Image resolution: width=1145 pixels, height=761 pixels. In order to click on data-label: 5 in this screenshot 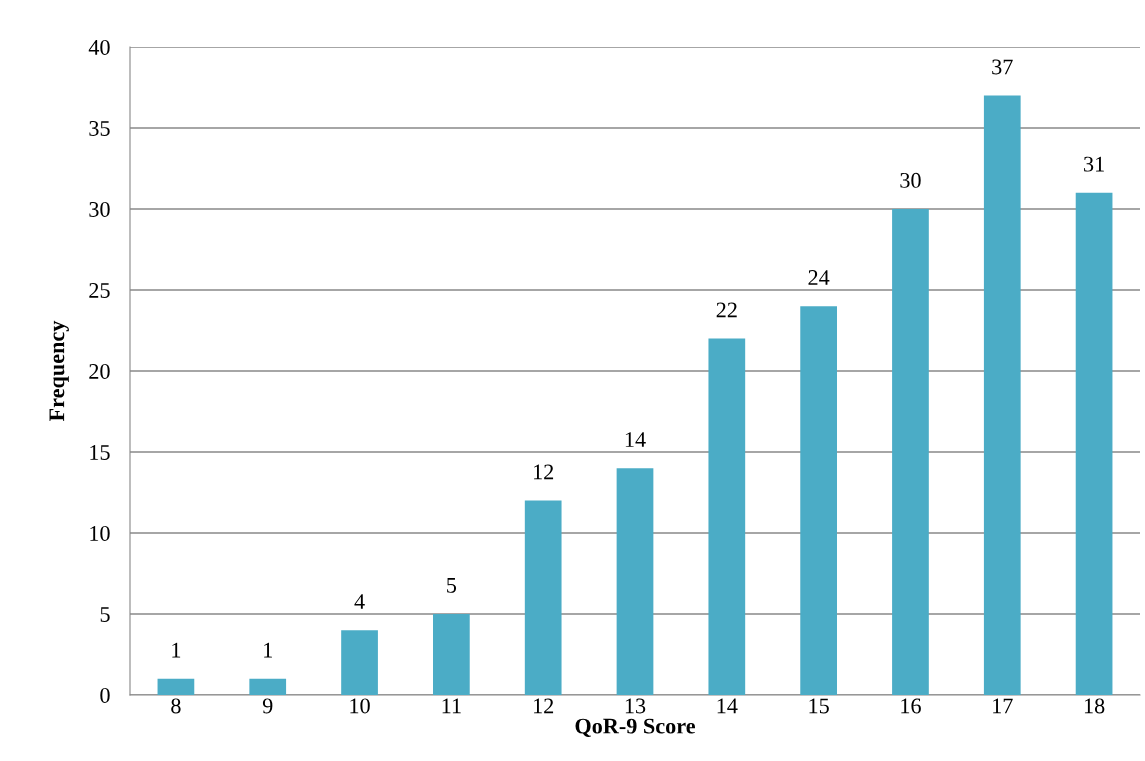, I will do `click(452, 585)`.